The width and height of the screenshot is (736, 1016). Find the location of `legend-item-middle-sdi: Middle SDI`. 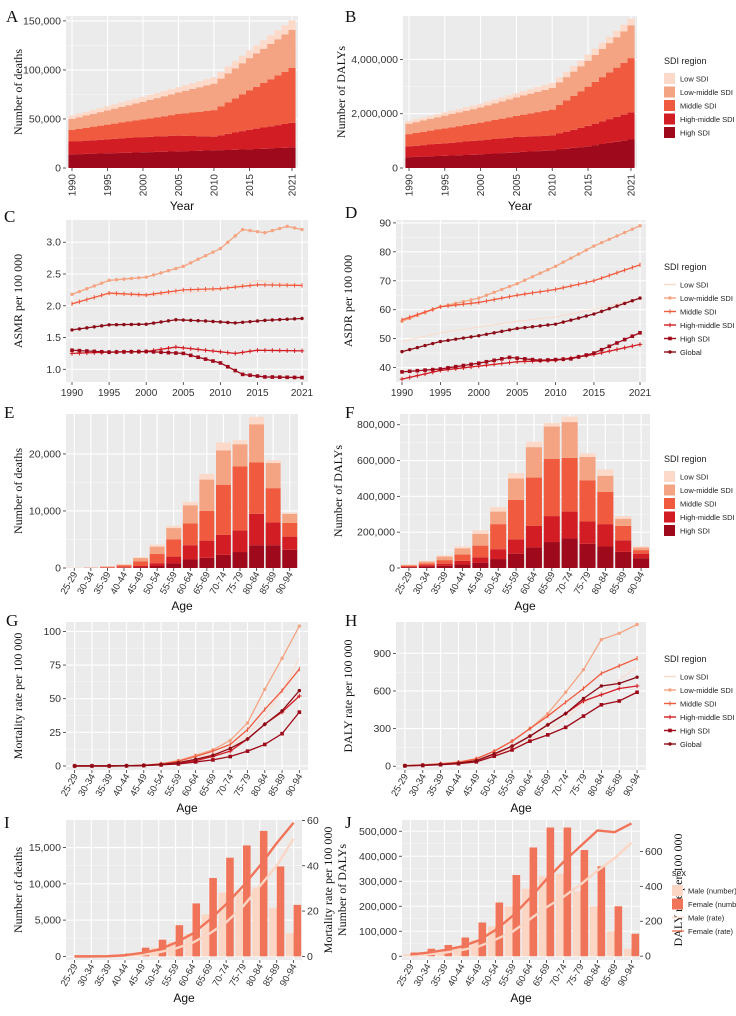

legend-item-middle-sdi: Middle SDI is located at coordinates (690, 105).